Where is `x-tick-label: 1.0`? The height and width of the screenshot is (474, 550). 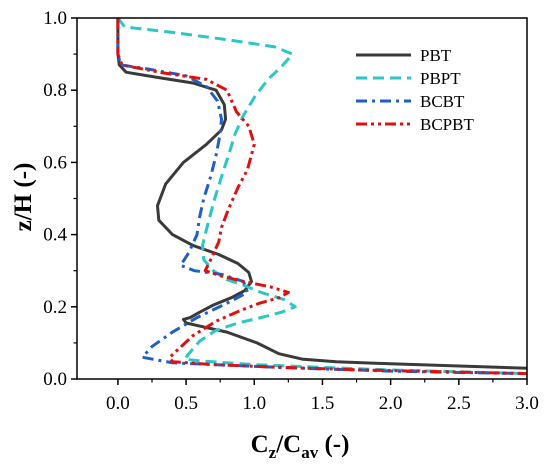
x-tick-label: 1.0 is located at coordinates (254, 403).